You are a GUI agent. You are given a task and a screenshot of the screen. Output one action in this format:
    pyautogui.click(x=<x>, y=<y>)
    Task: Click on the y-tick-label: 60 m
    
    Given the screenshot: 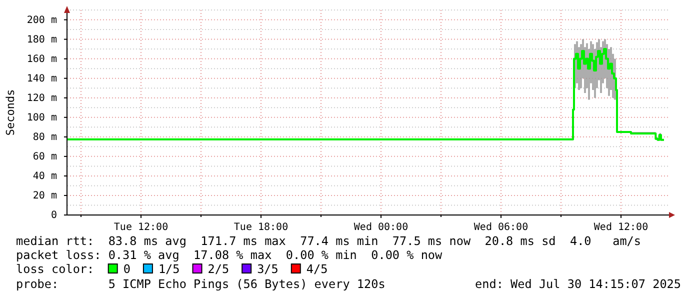 What is the action you would take?
    pyautogui.click(x=44, y=157)
    